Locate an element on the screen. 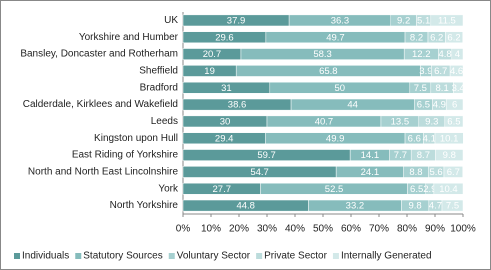  data-label: 3.9 is located at coordinates (425, 71).